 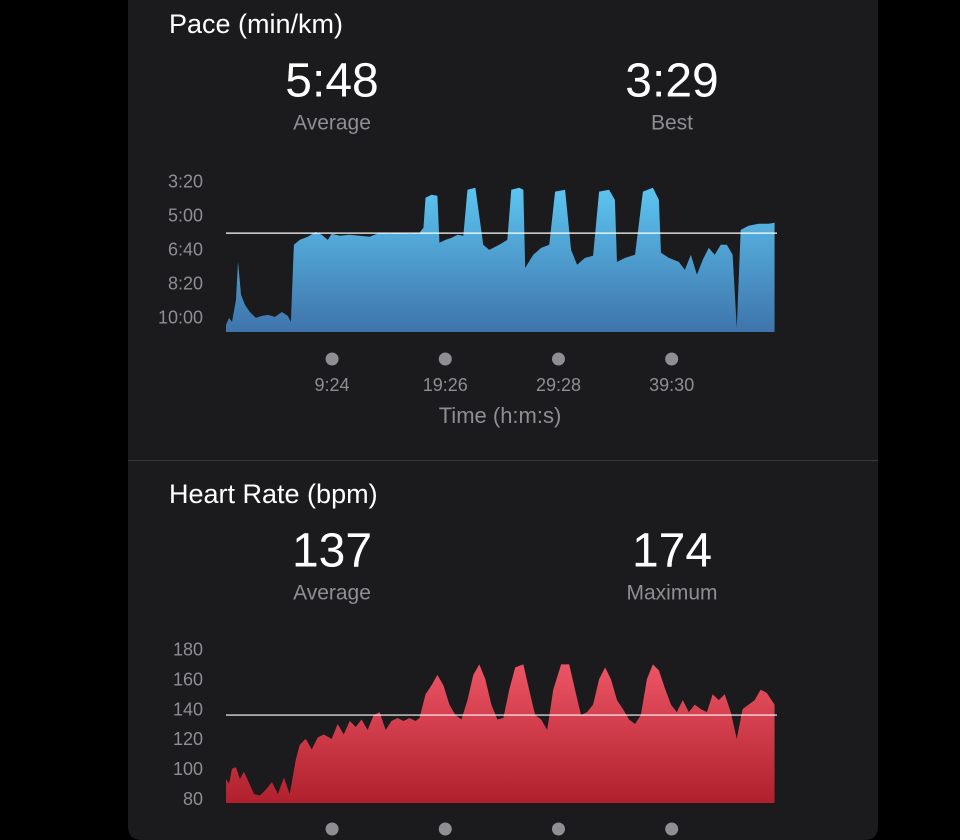 I want to click on stat-value: 5:48, so click(x=331, y=81).